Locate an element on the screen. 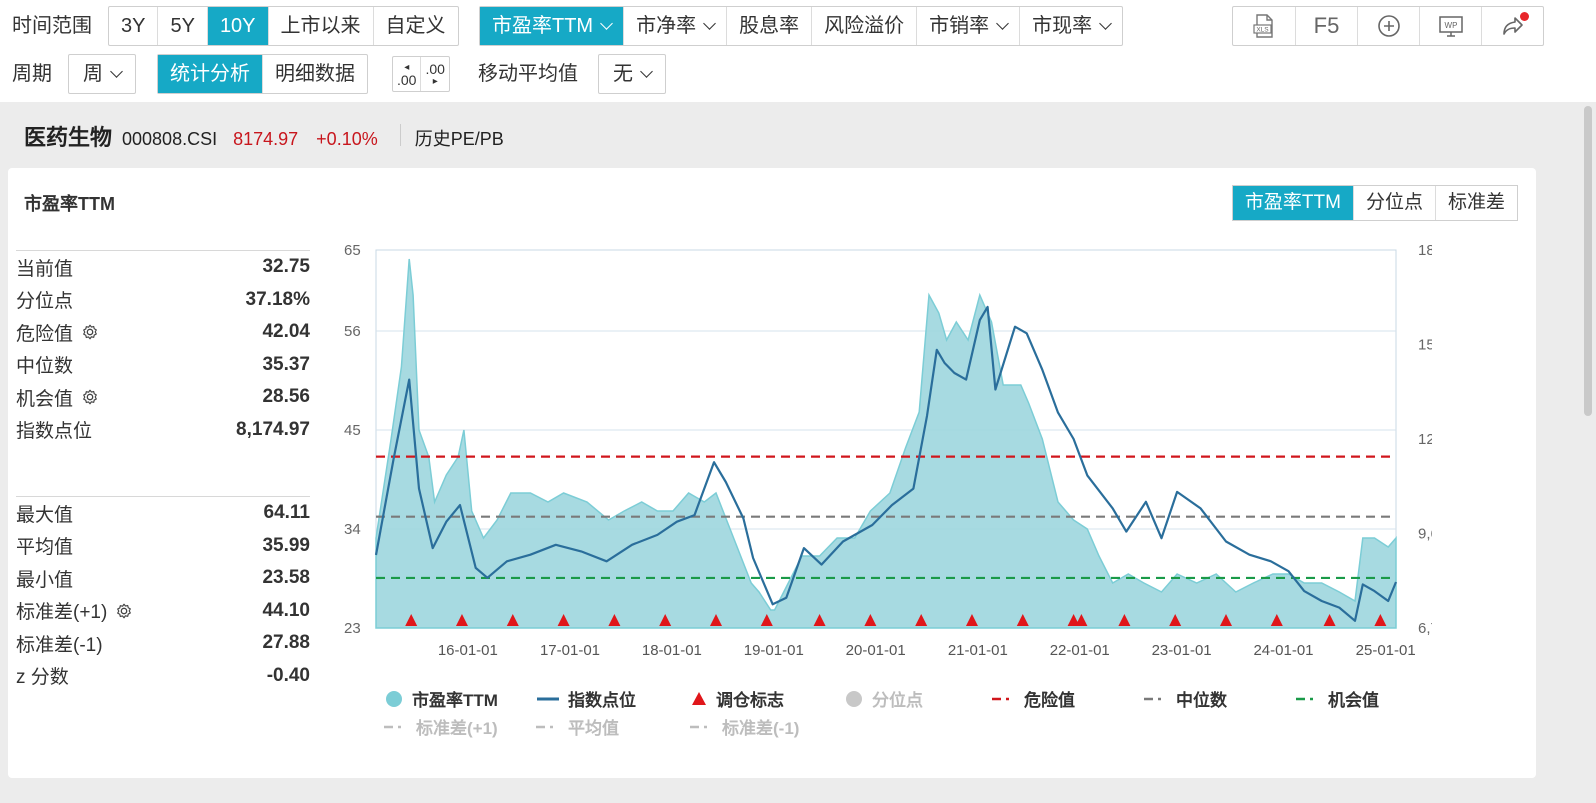  stat-label-text: 标准差(-1) is located at coordinates (59, 645).